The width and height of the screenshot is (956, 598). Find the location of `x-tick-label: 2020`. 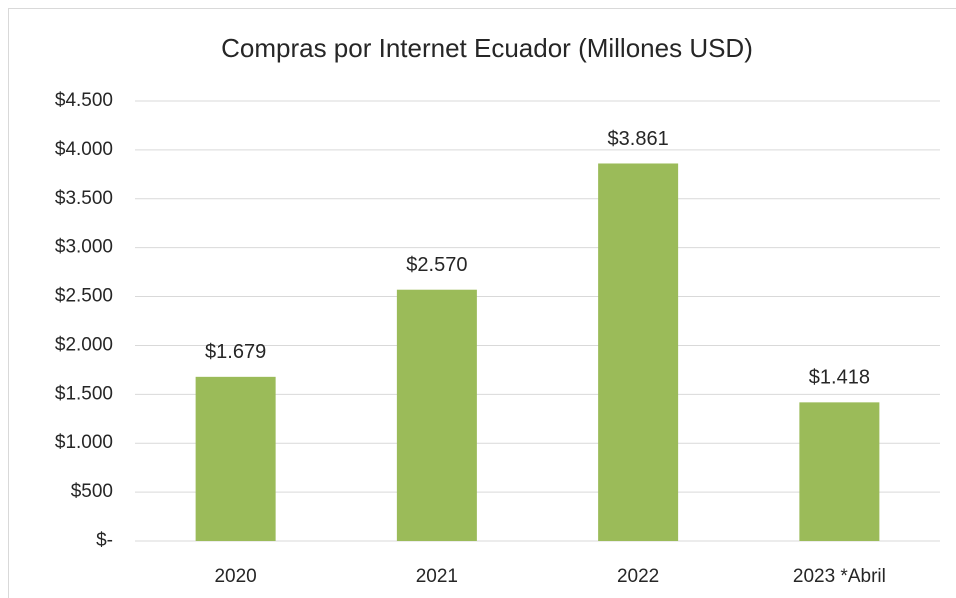

x-tick-label: 2020 is located at coordinates (235, 576).